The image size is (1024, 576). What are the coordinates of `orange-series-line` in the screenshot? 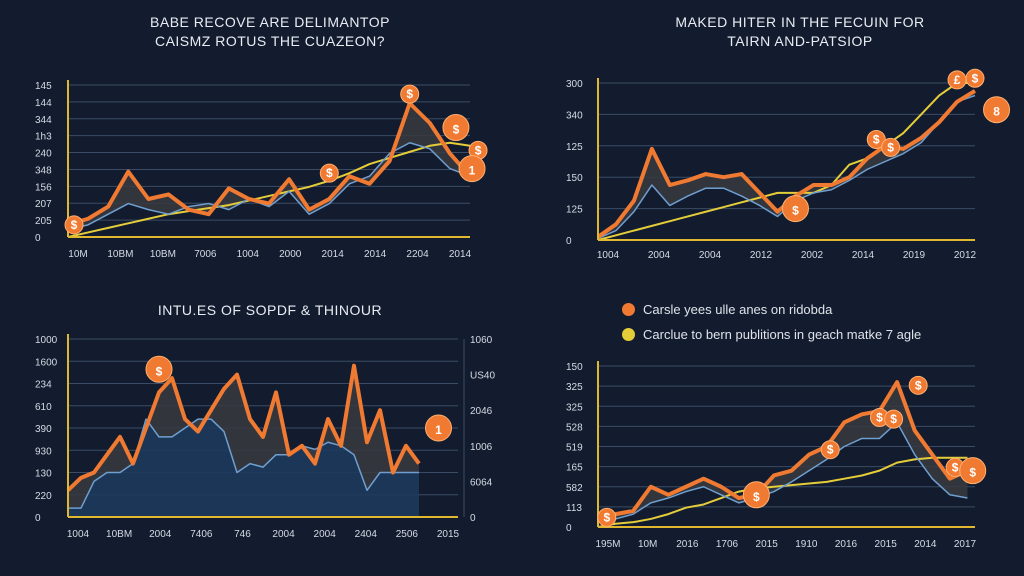 It's located at (243, 427).